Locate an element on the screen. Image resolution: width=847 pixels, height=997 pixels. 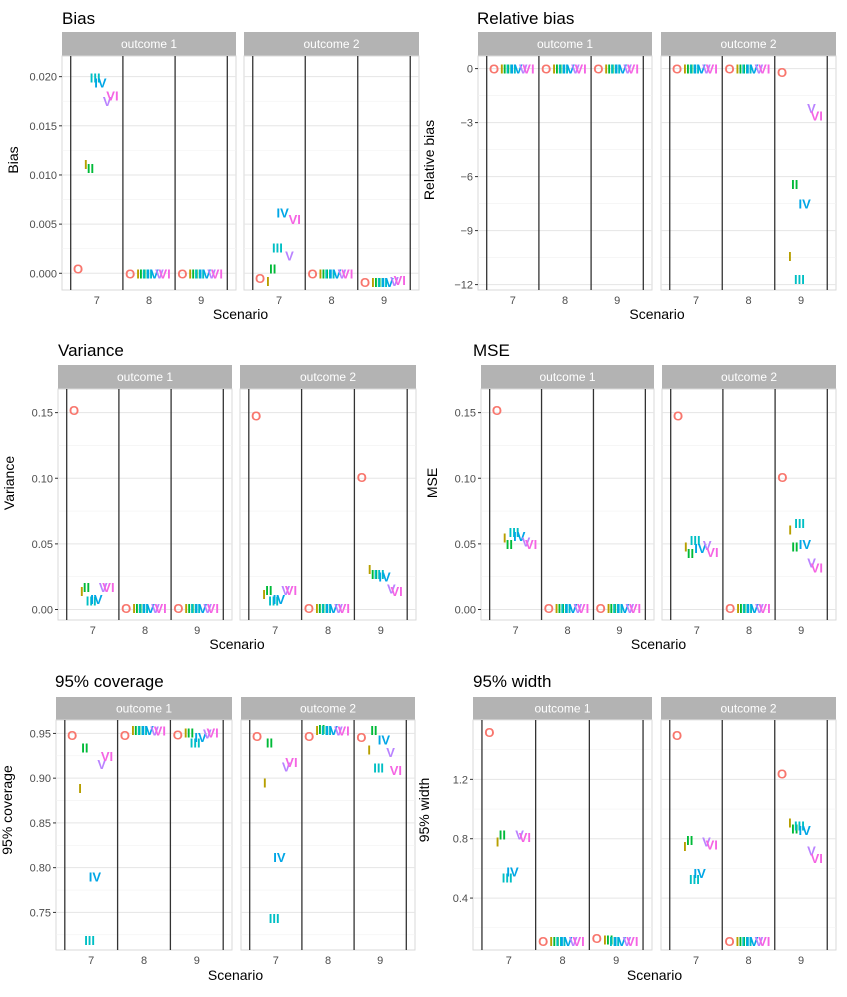
y-tick-label: 0.05 is located at coordinates (465, 545).